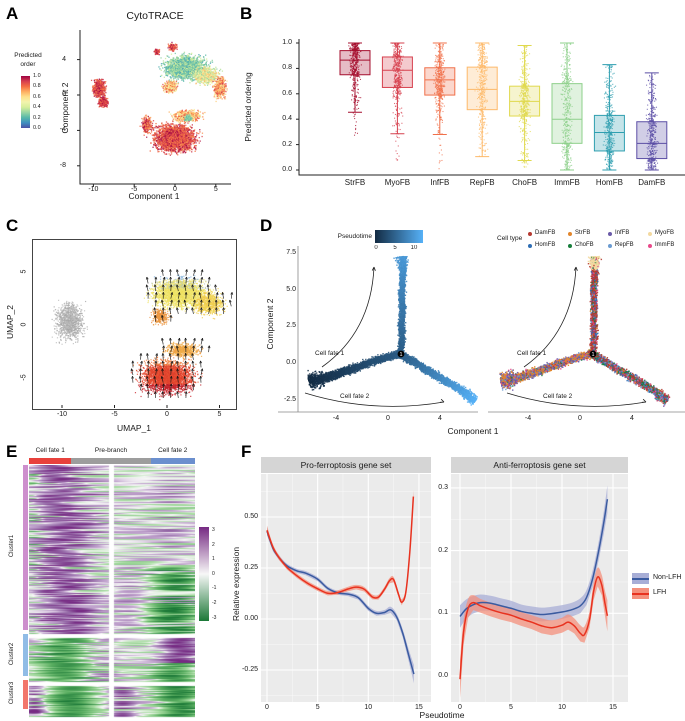 The image size is (685, 721). Describe the element at coordinates (155, 16) in the screenshot. I see `cytotrace-title: CytoTRACE` at that location.